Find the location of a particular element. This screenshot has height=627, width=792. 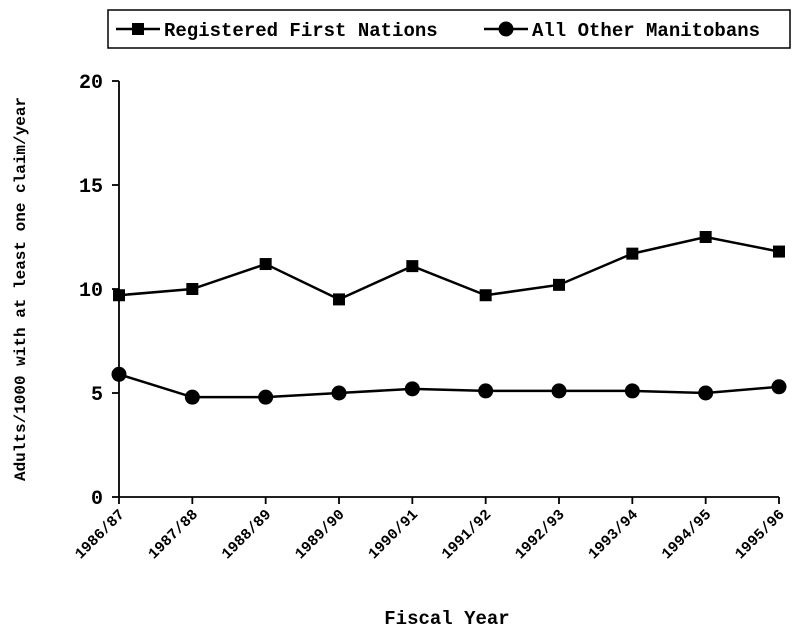

series-line-all-other-manitobans is located at coordinates (449, 386).